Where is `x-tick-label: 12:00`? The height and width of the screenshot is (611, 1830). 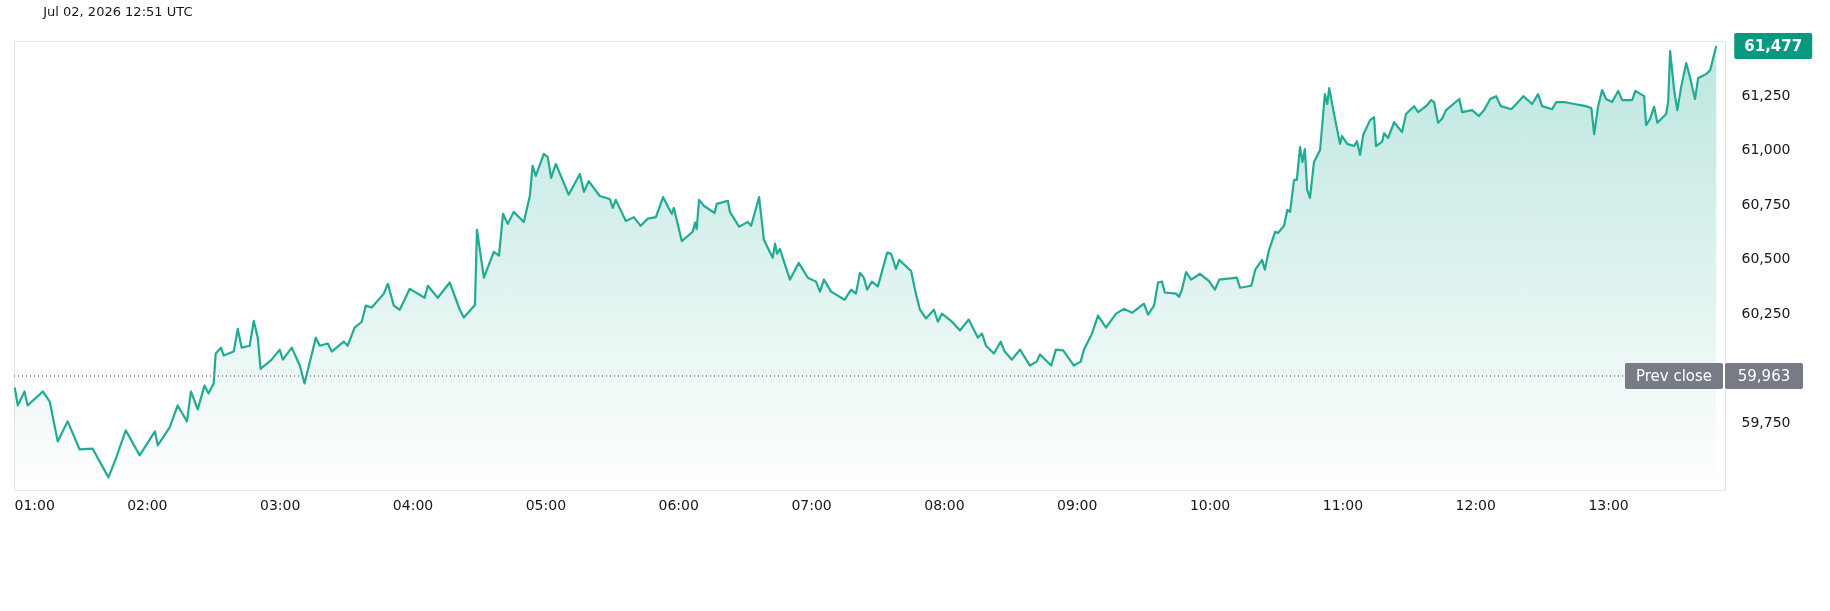 x-tick-label: 12:00 is located at coordinates (1475, 504).